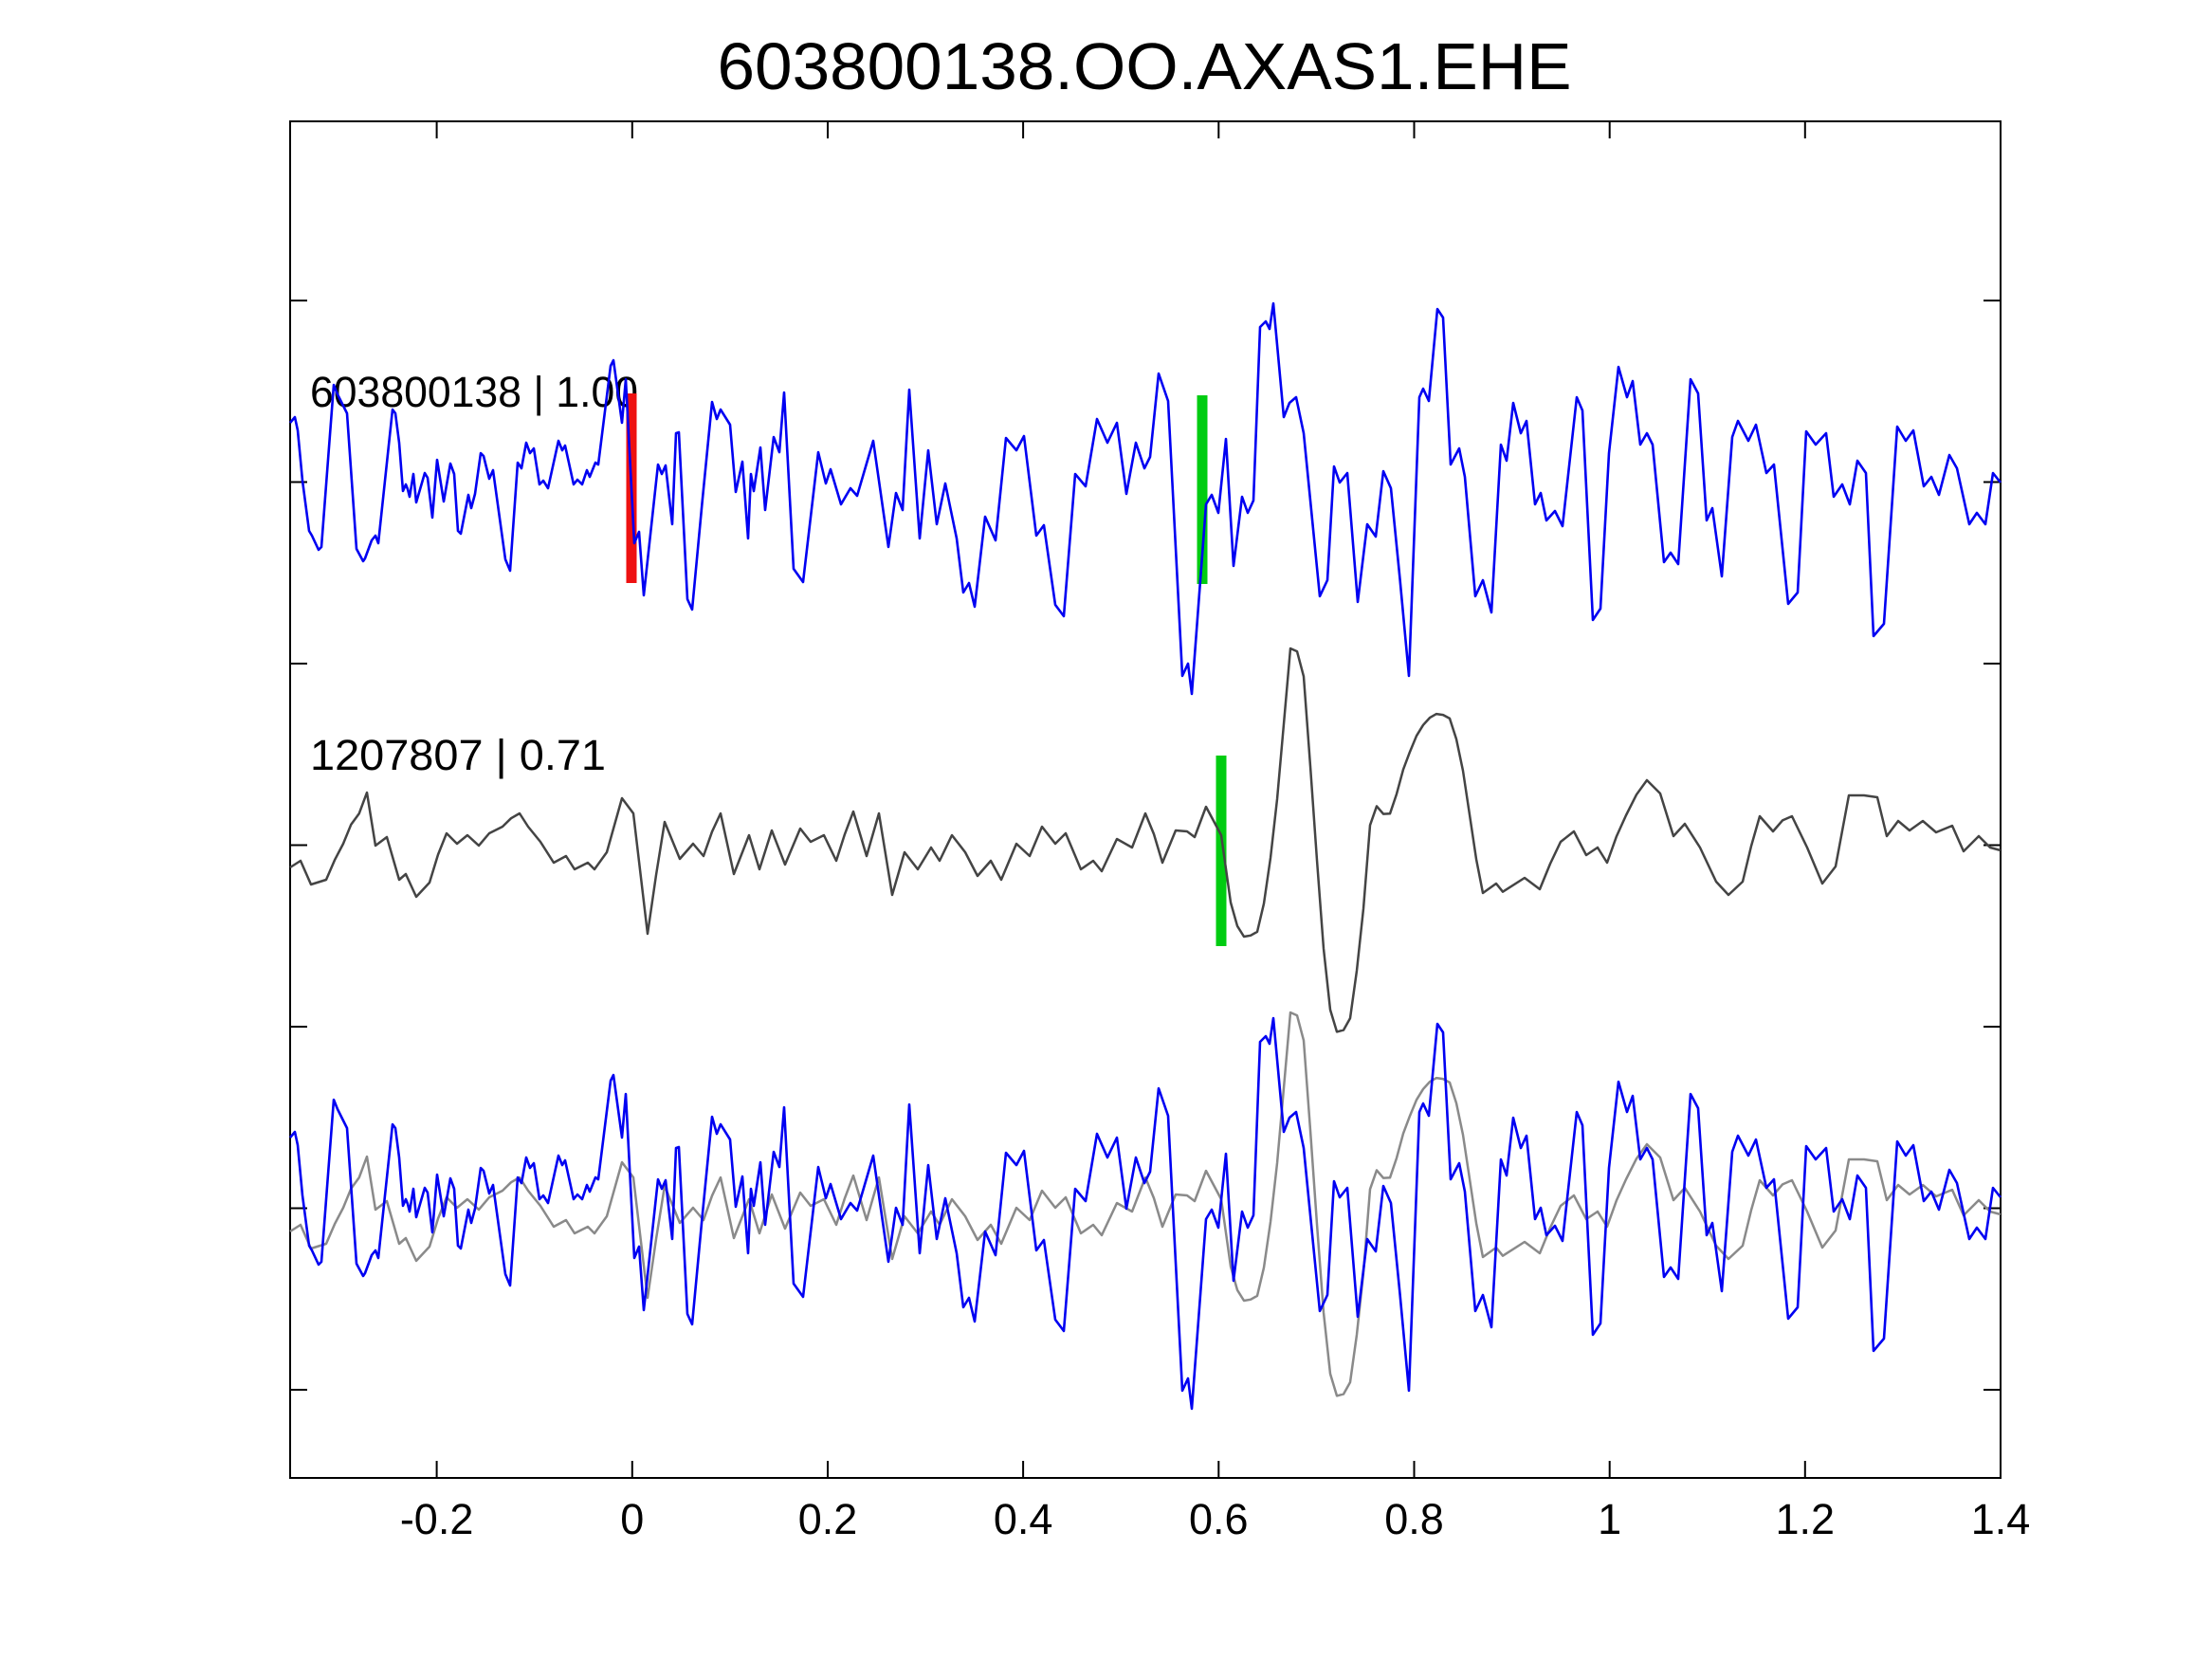 This screenshot has width=2212, height=1659. What do you see at coordinates (437, 1519) in the screenshot?
I see `svg-text: -0.2` at bounding box center [437, 1519].